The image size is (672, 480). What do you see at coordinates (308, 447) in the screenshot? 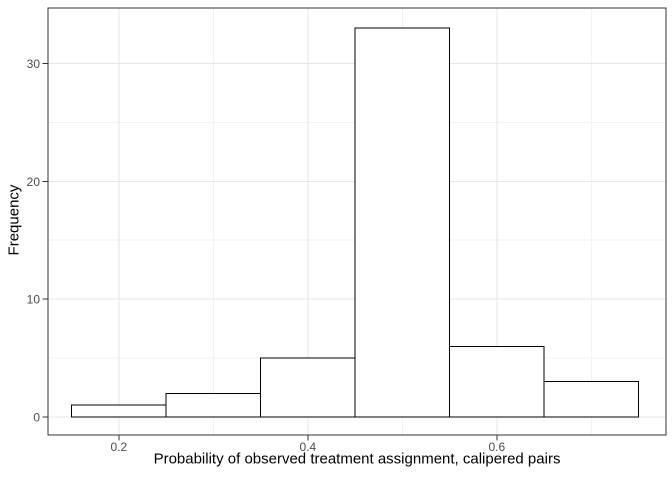
I see `x-axis-tick-label: 0.4` at bounding box center [308, 447].